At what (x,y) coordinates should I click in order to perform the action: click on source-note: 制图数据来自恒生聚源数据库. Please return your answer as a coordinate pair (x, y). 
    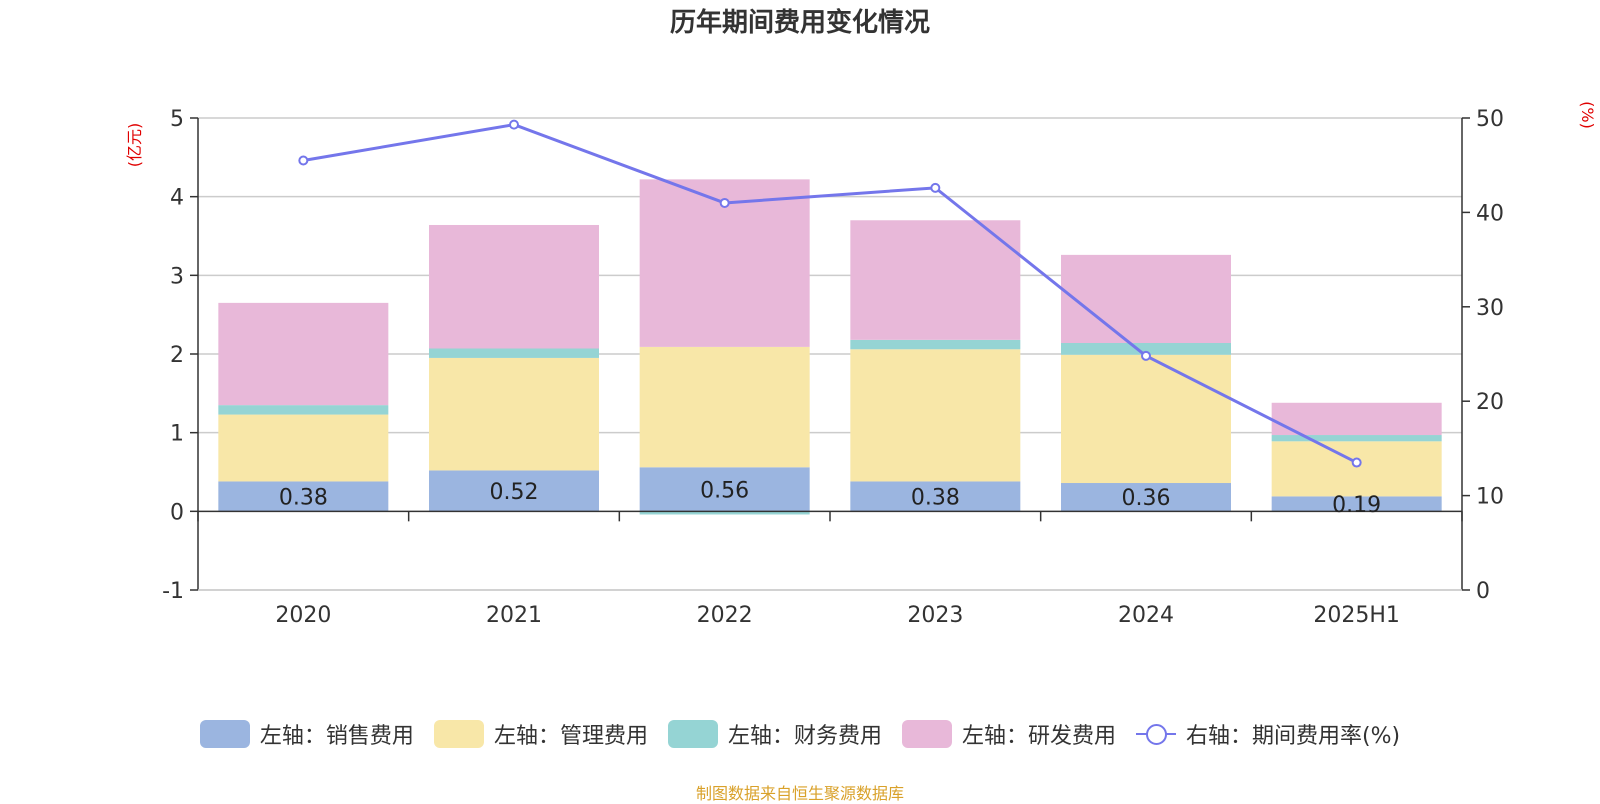
    Looking at the image, I should click on (799, 793).